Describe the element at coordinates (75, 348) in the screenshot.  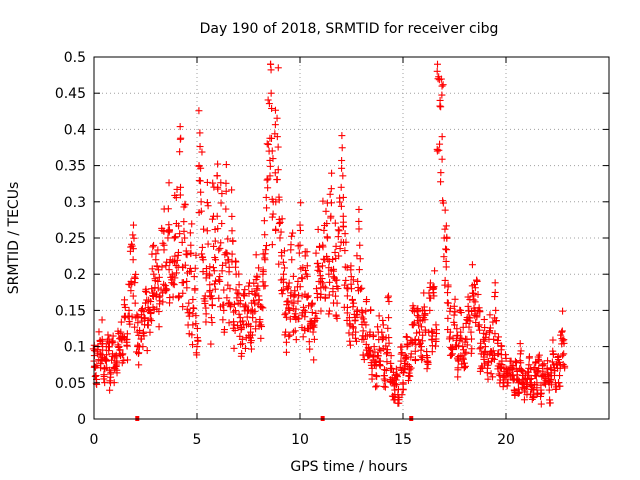
I see `y-tick-label: 0.1` at that location.